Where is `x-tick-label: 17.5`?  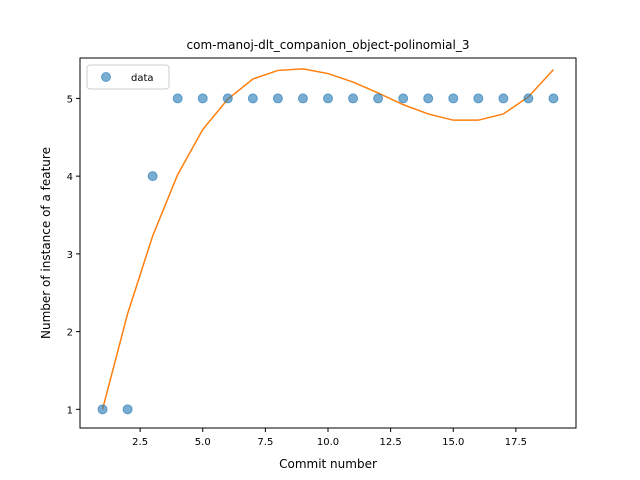
x-tick-label: 17.5 is located at coordinates (516, 442).